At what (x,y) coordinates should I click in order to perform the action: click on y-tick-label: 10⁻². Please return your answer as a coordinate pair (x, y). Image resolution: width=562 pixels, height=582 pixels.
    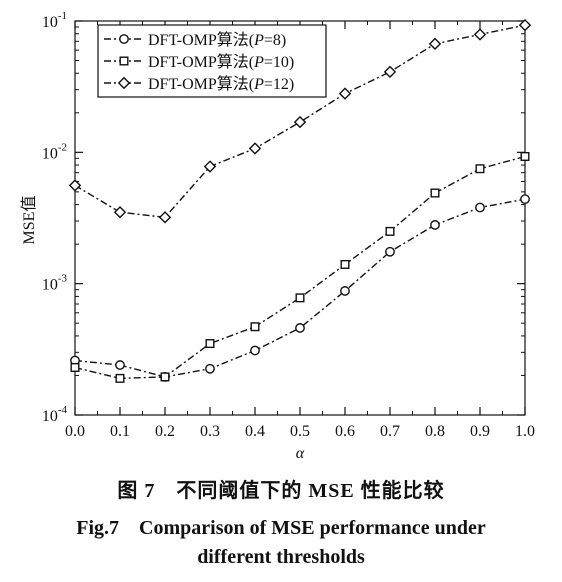
    Looking at the image, I should click on (54, 151).